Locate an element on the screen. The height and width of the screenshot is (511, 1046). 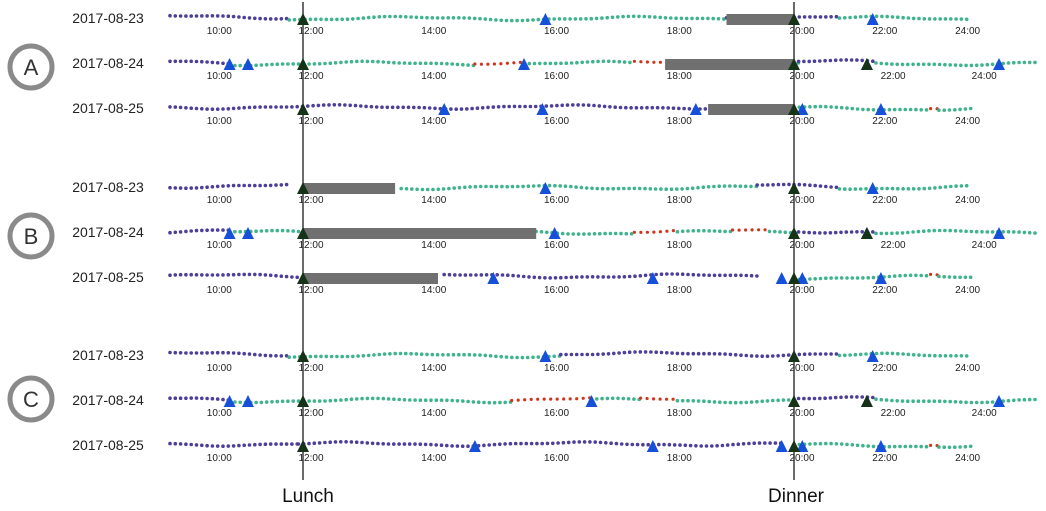
tick-label: 20:00 is located at coordinates (801, 76).